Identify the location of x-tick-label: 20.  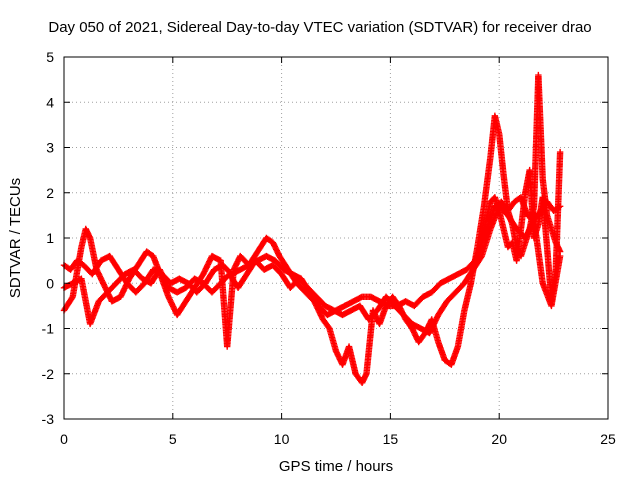
(499, 439).